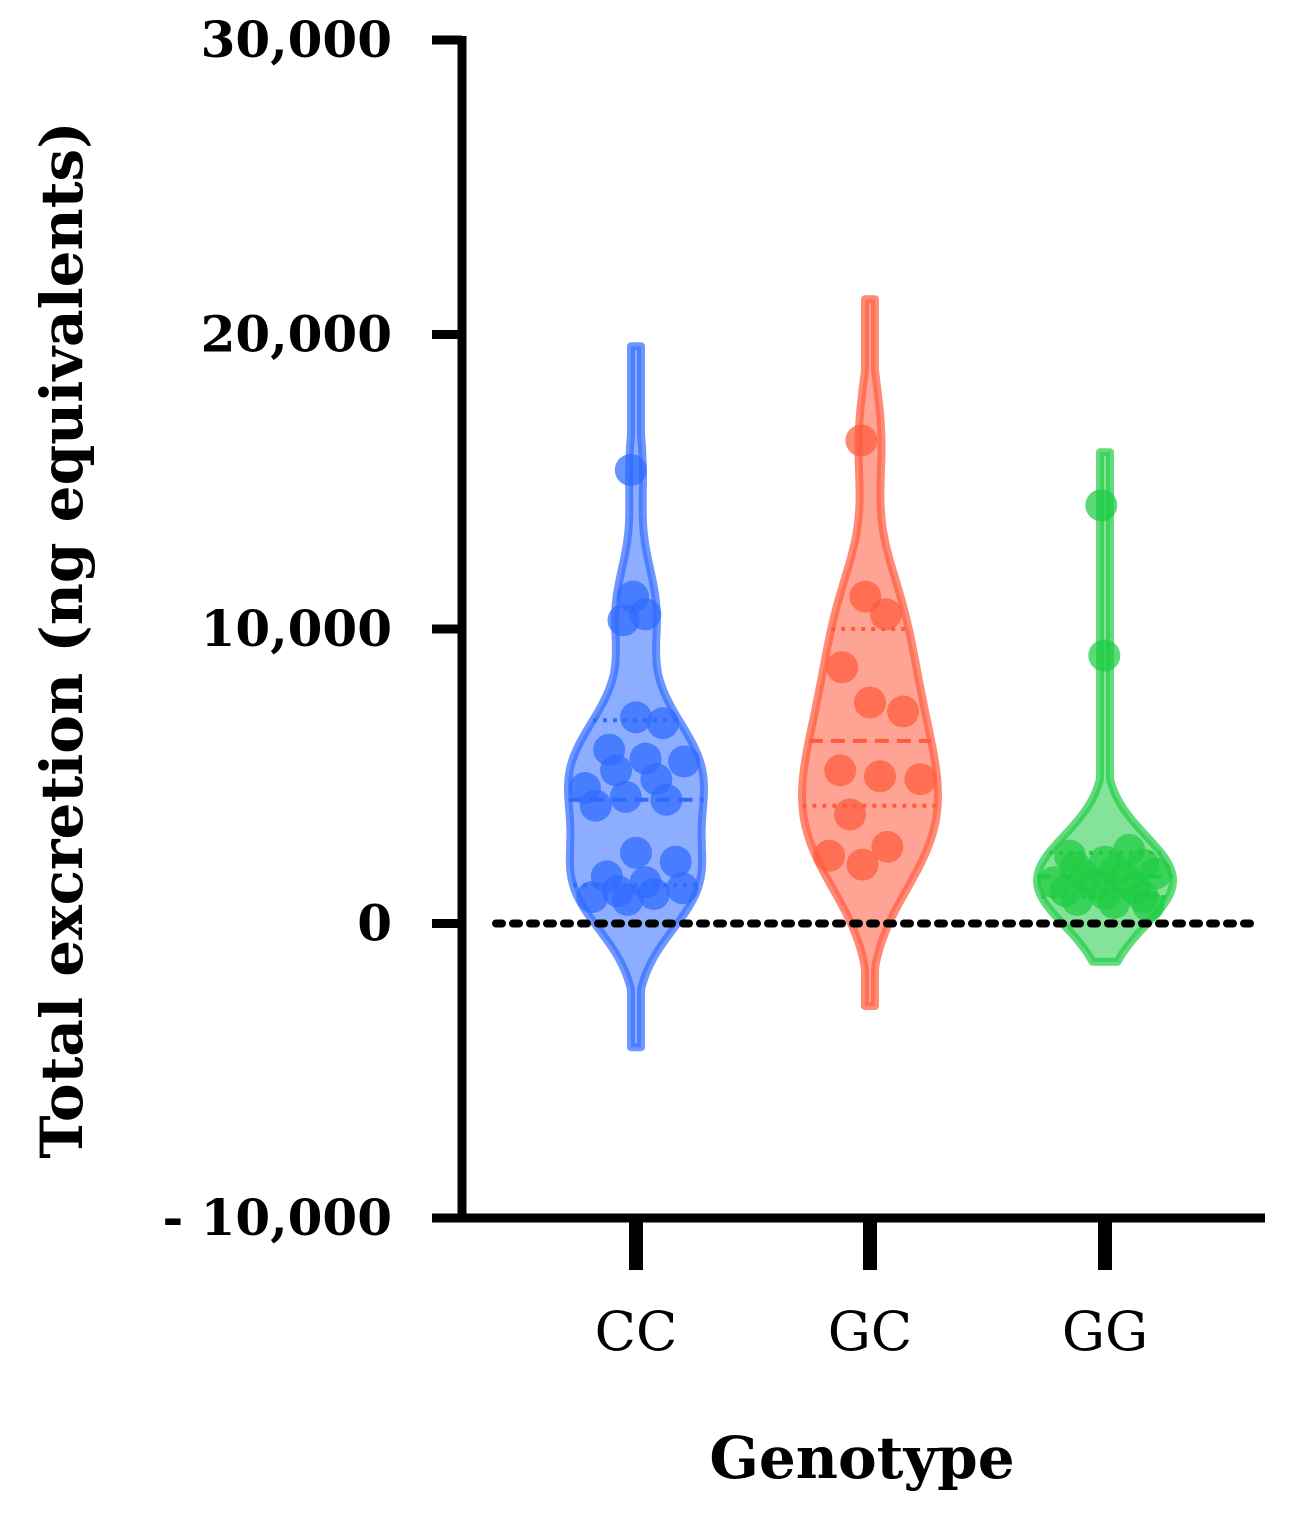 The image size is (1292, 1522). What do you see at coordinates (870, 1331) in the screenshot?
I see `x-tick-label: GC` at bounding box center [870, 1331].